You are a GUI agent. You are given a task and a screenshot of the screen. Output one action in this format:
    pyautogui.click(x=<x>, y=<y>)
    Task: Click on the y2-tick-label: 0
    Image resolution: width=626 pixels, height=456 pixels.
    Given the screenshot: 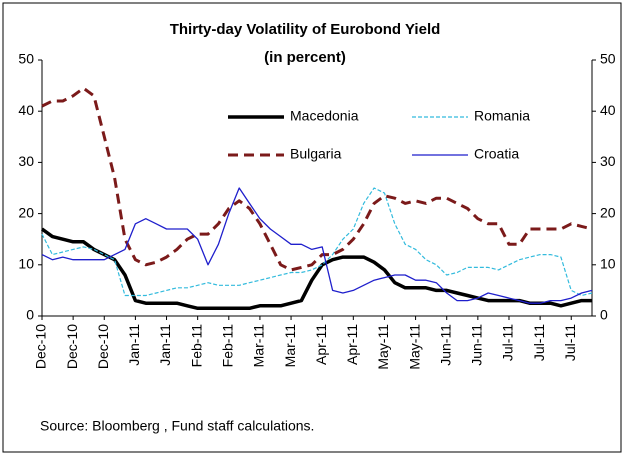 What is the action you would take?
    pyautogui.click(x=604, y=315)
    